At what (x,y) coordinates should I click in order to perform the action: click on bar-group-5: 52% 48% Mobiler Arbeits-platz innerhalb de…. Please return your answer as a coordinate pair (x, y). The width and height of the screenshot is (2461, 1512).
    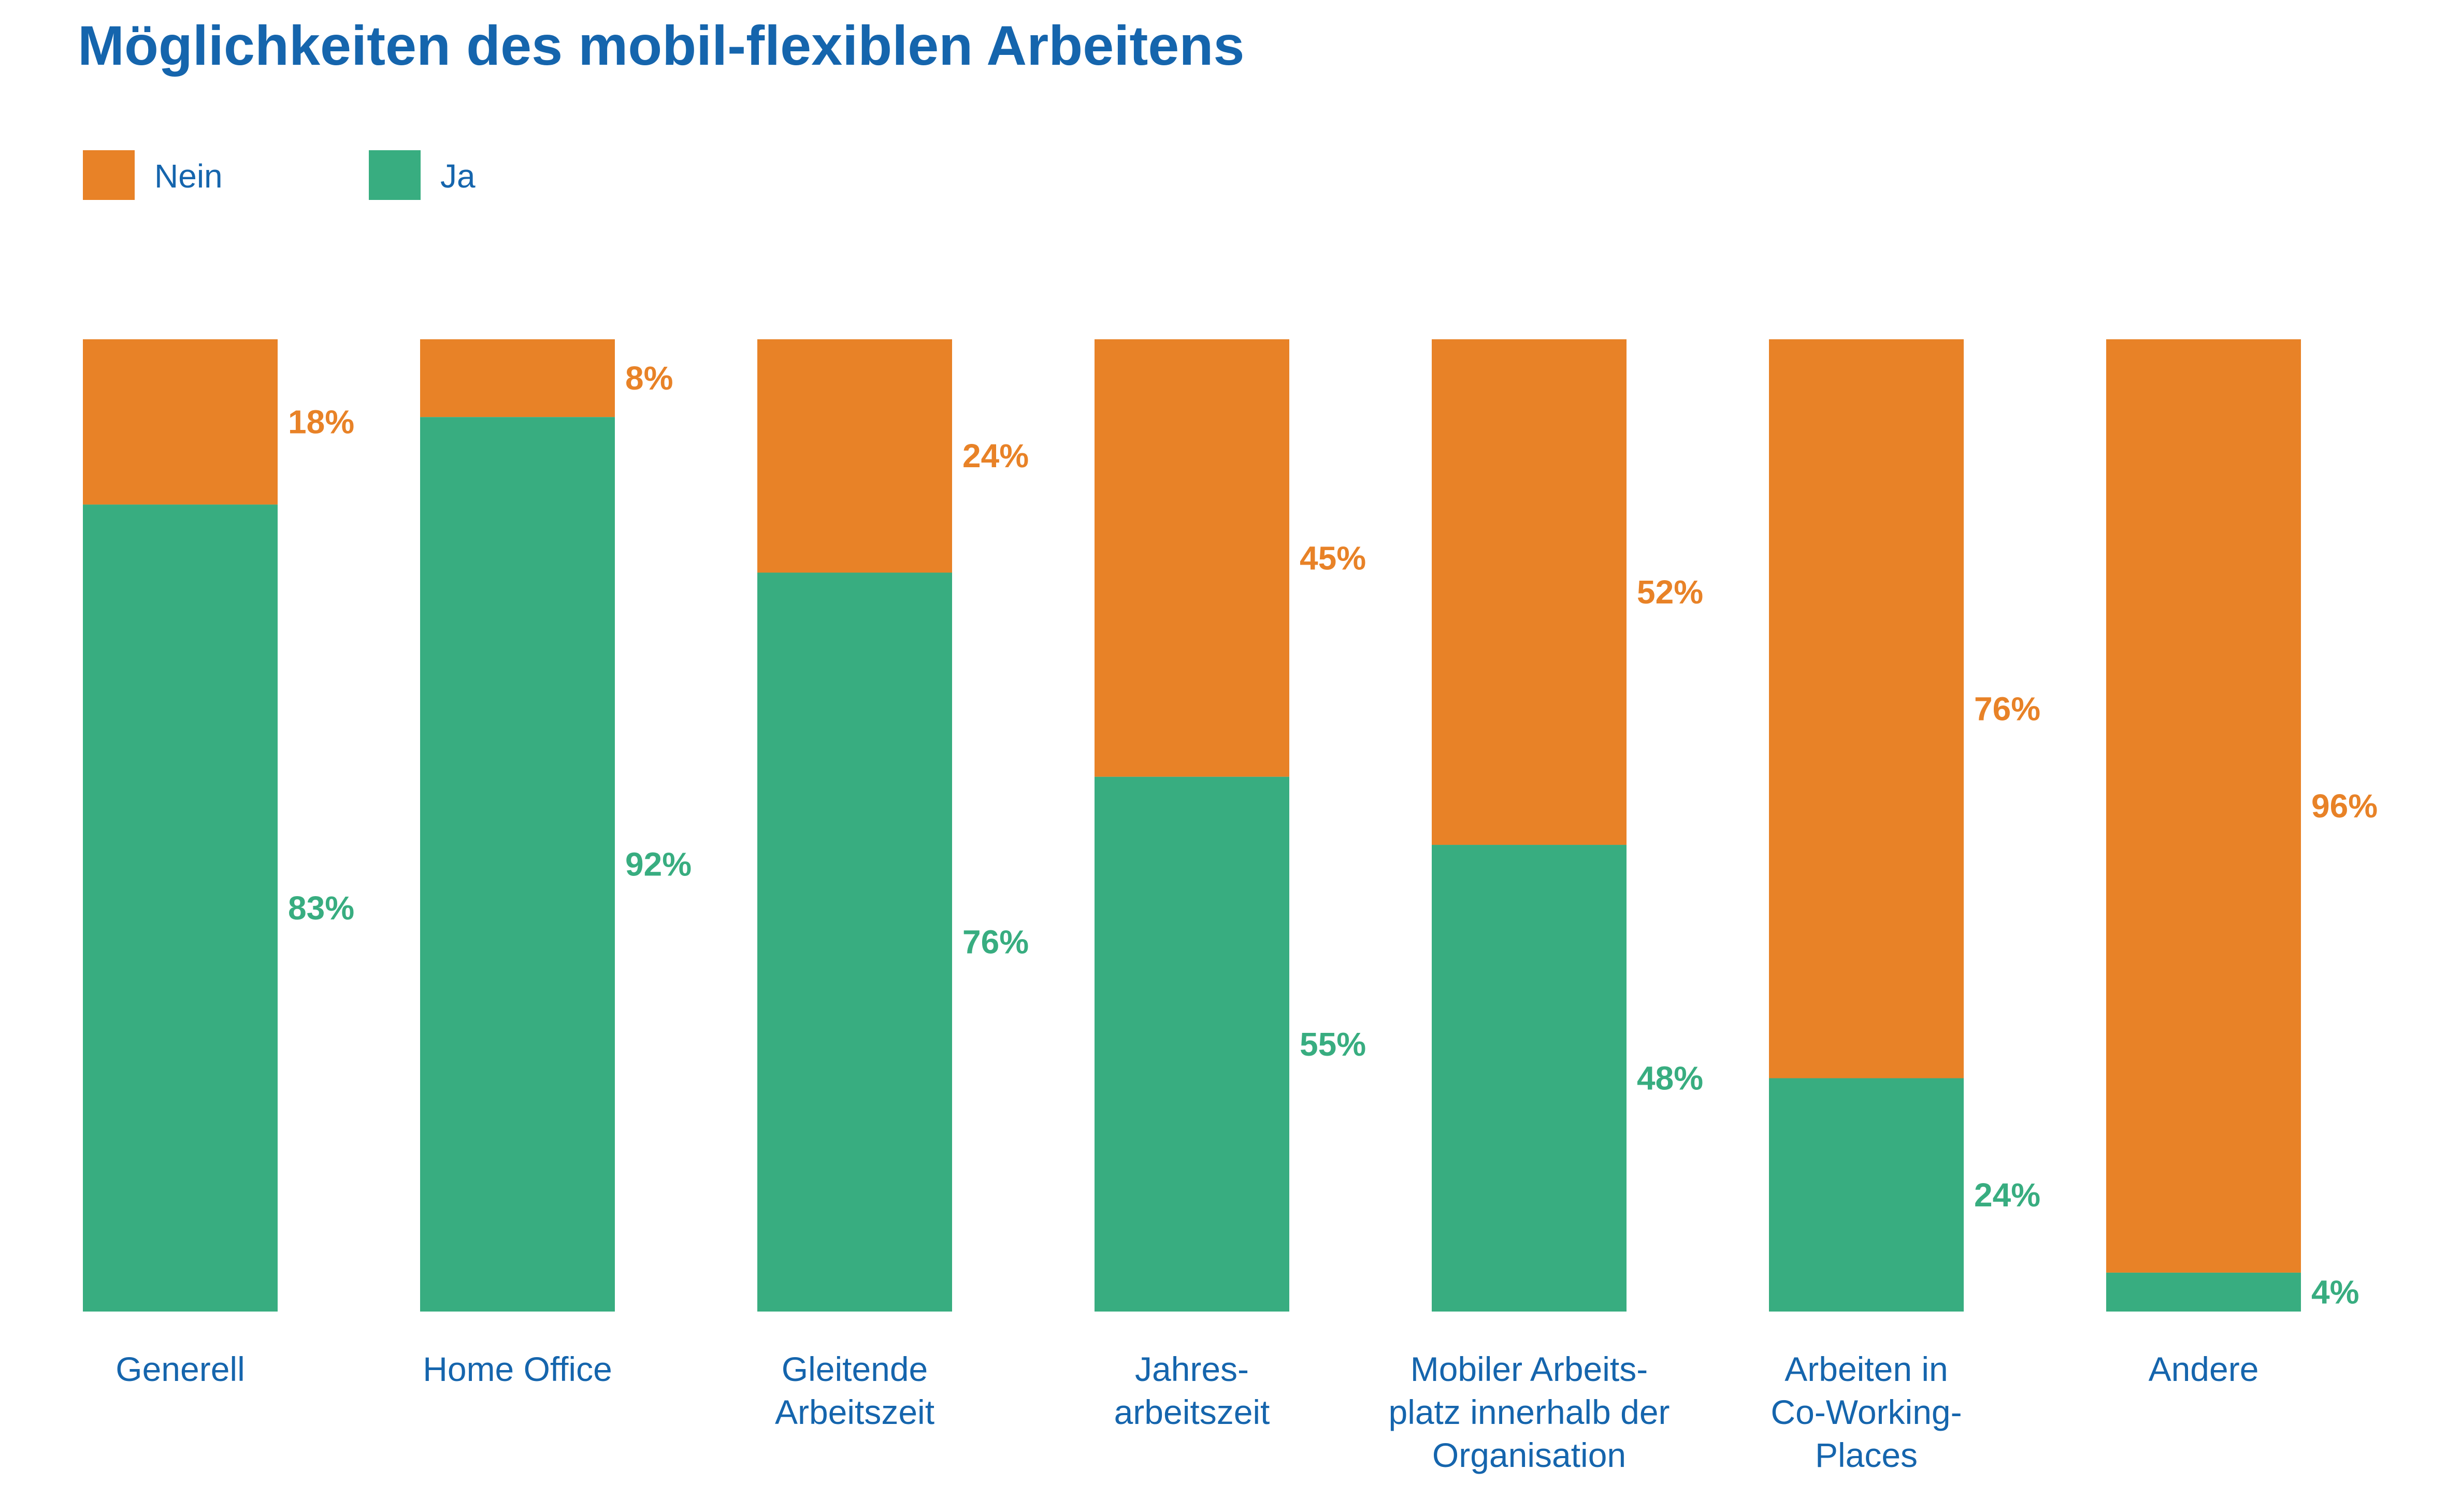
    Looking at the image, I should click on (1545, 906).